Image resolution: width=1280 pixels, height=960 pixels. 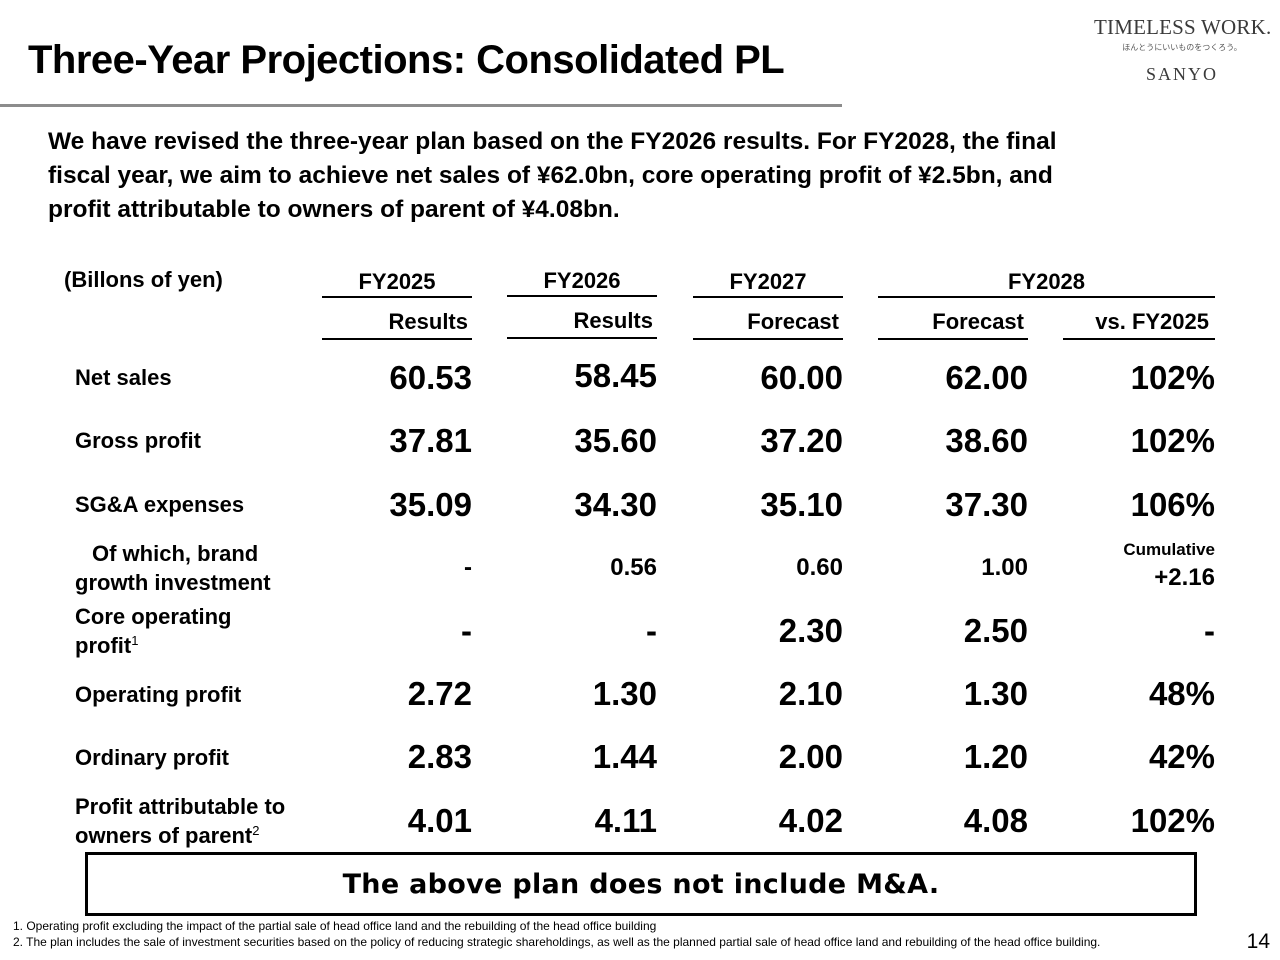 What do you see at coordinates (582, 296) in the screenshot?
I see `header-rule-fy2026` at bounding box center [582, 296].